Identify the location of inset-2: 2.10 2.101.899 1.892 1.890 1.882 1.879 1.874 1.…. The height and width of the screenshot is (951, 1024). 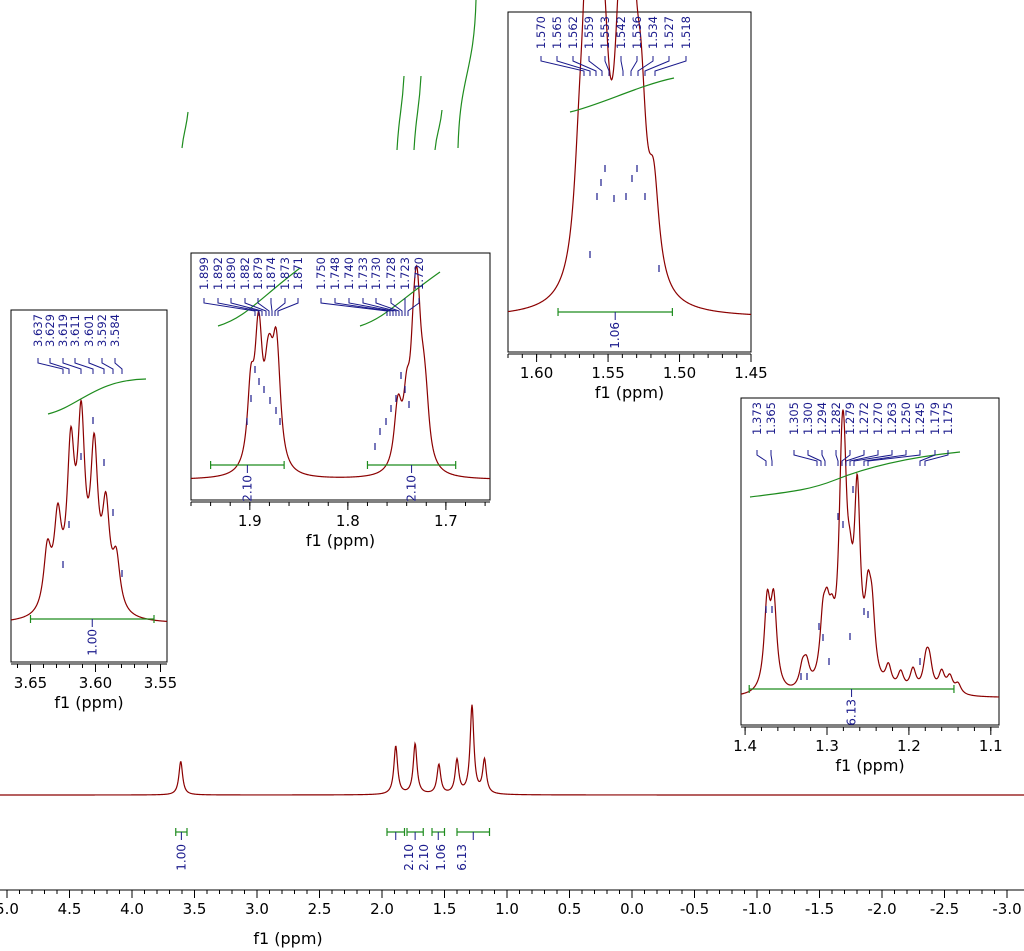
(340, 401).